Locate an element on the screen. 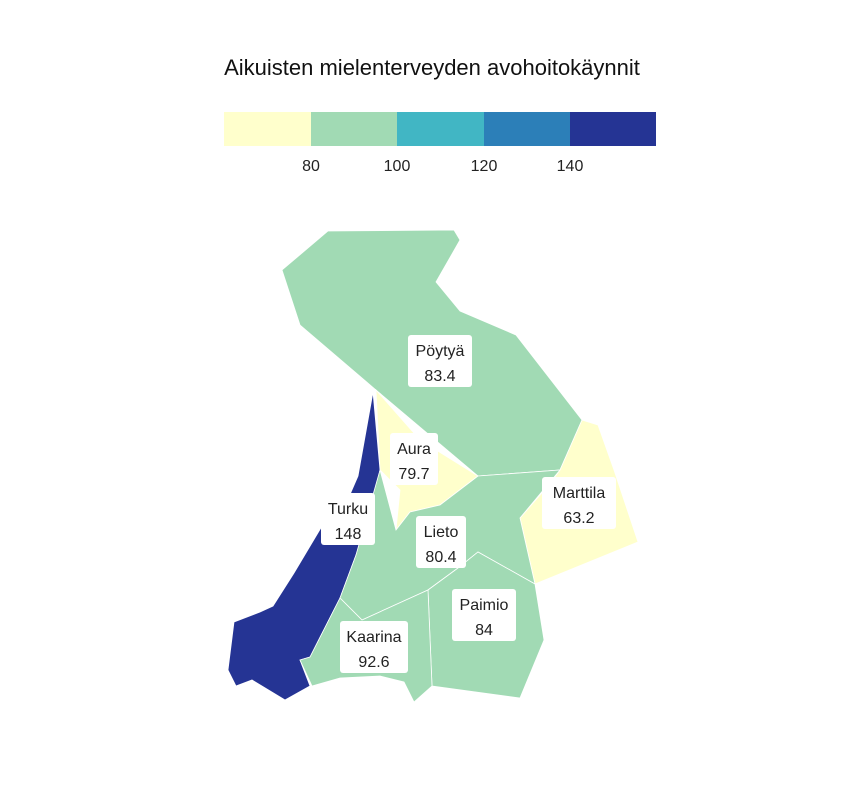 This screenshot has width=864, height=792. region-name-label: Kaarina is located at coordinates (373, 637).